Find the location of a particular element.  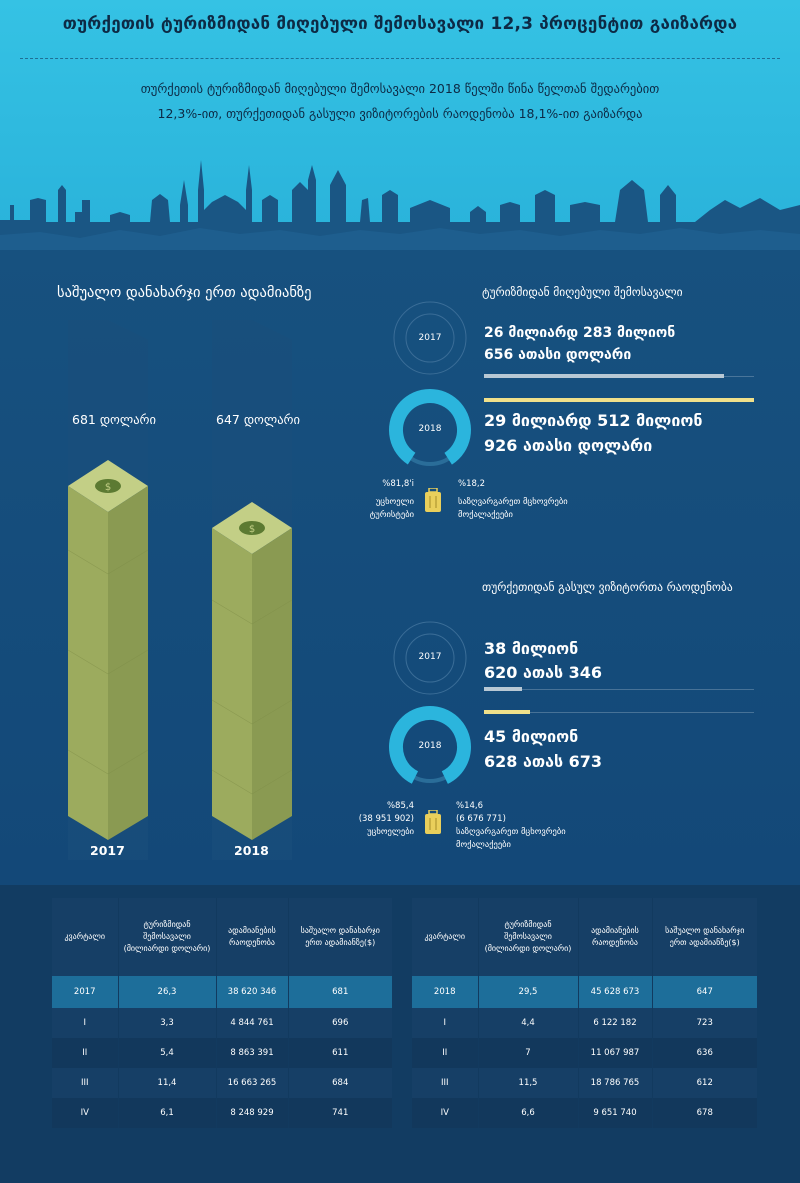

year-2017-label: 2017 is located at coordinates (107, 850).